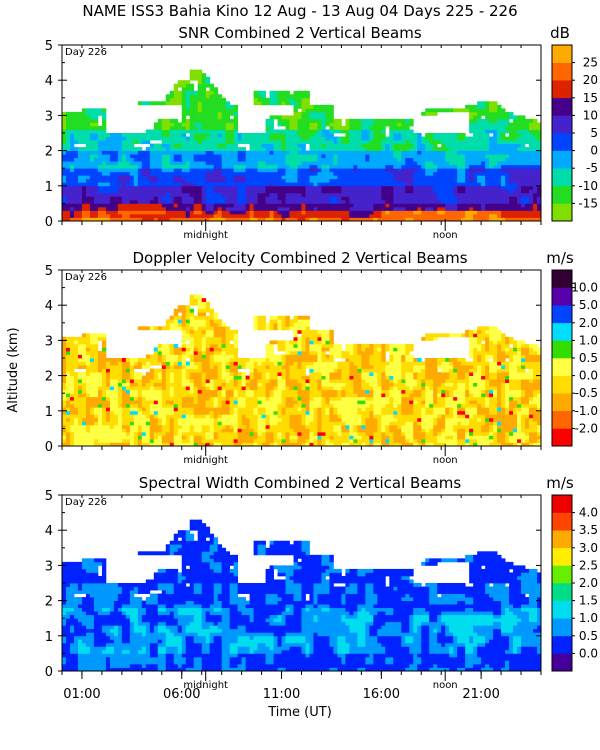 This screenshot has width=600, height=750. Describe the element at coordinates (560, 483) in the screenshot. I see `colorbar-units: m/s` at that location.